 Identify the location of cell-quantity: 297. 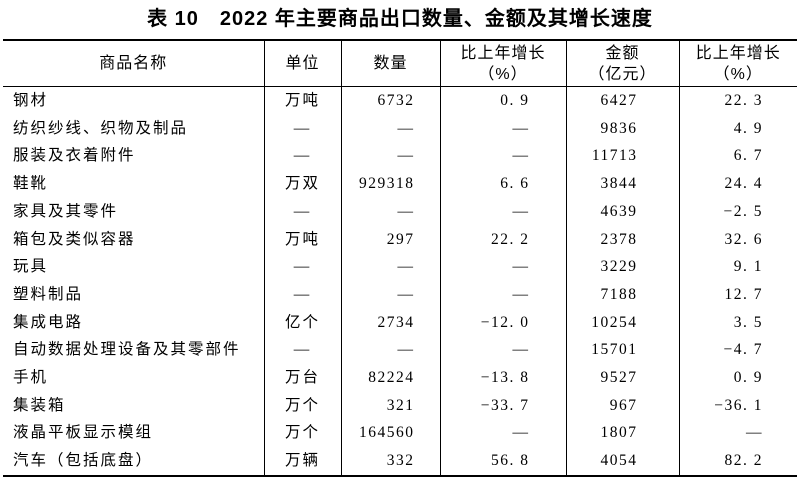
(390, 239).